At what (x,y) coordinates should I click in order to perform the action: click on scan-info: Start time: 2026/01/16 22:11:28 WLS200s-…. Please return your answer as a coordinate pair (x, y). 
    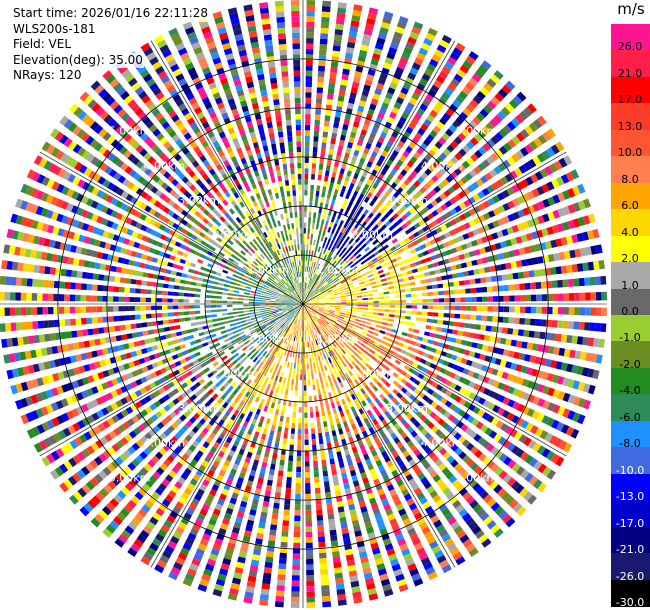
    Looking at the image, I should click on (110, 45).